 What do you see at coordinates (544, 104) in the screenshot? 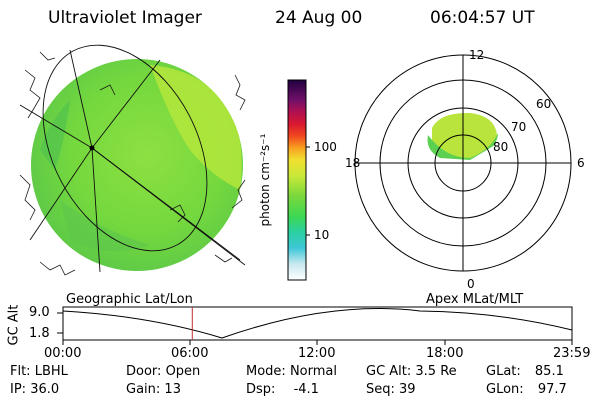
I see `mlat-label-60: 60` at bounding box center [544, 104].